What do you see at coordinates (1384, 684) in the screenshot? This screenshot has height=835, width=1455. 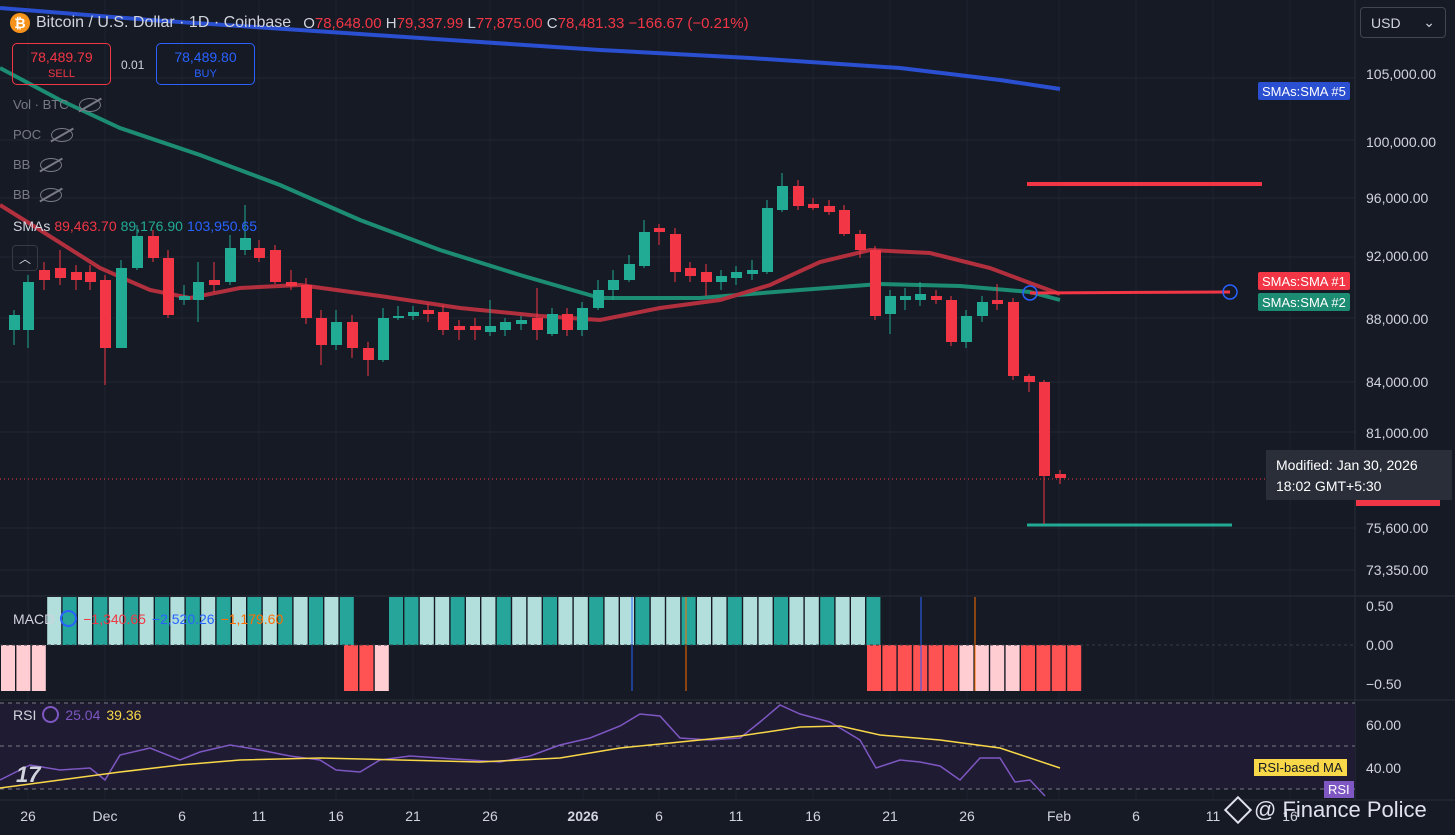 I see `macd-axis-label: −0.50` at bounding box center [1384, 684].